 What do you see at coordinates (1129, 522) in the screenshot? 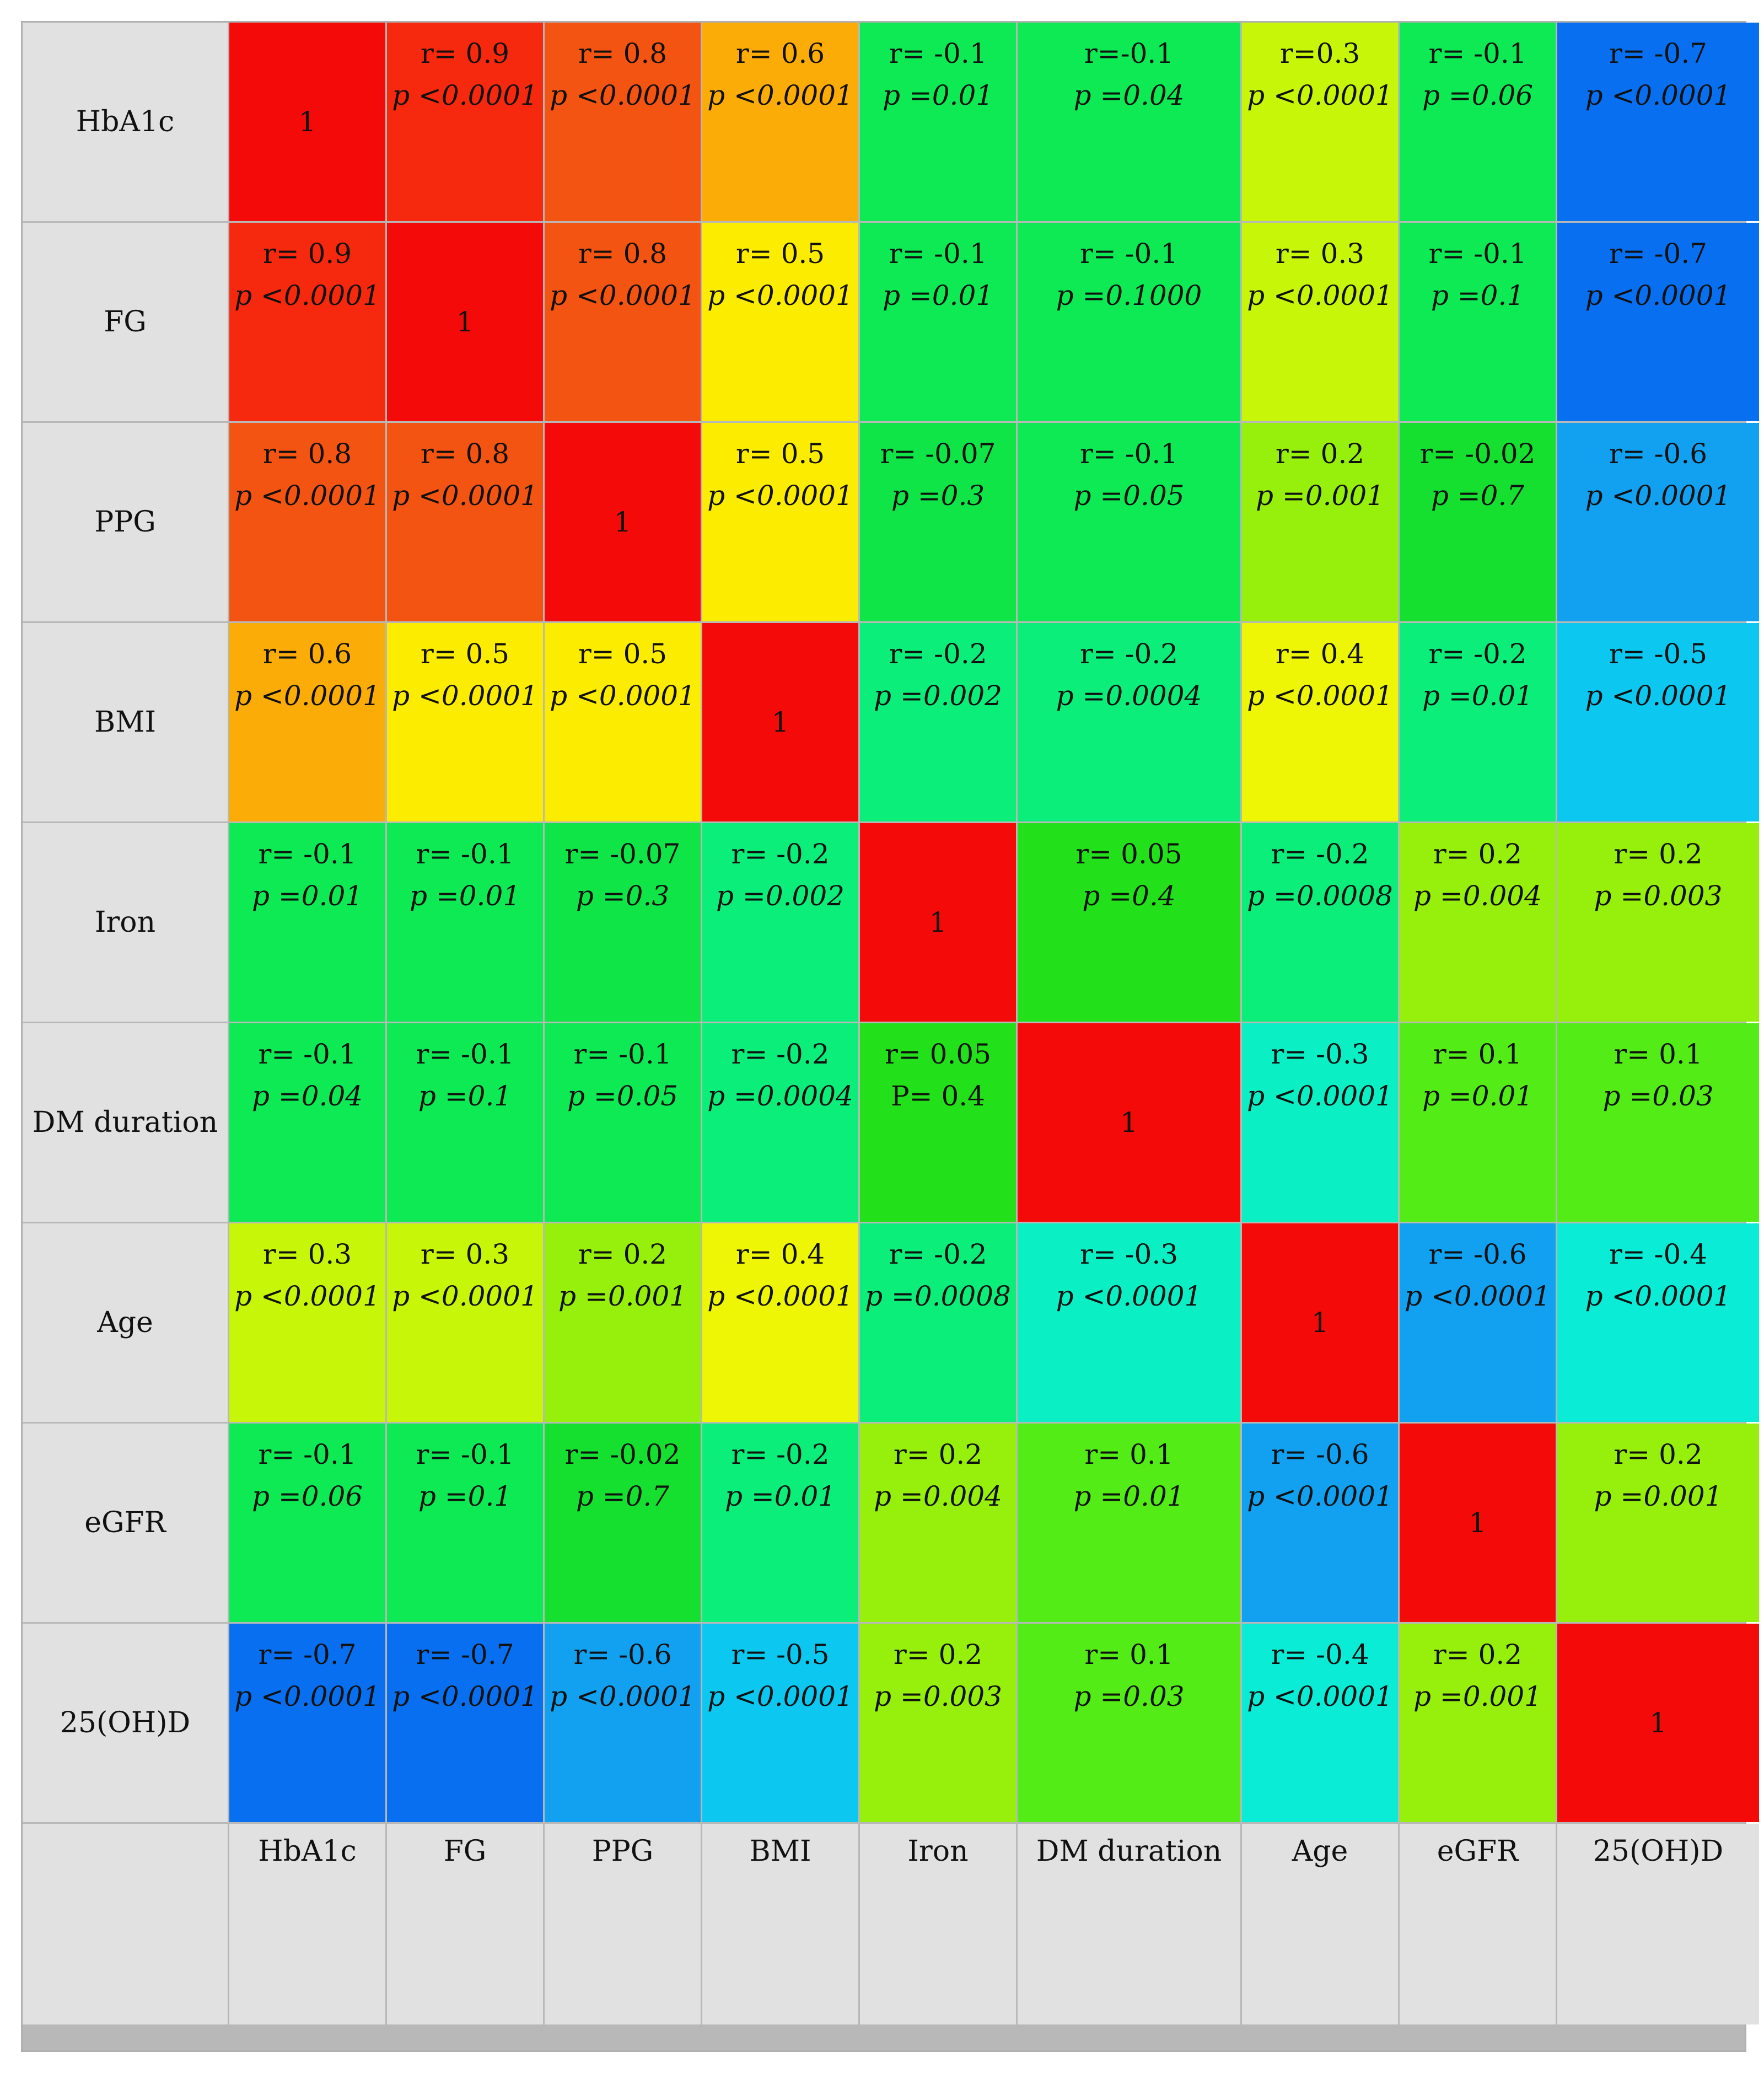
I see `heatmap-cell-ppg-dm-duration: r= -0.1 p =0.05` at bounding box center [1129, 522].